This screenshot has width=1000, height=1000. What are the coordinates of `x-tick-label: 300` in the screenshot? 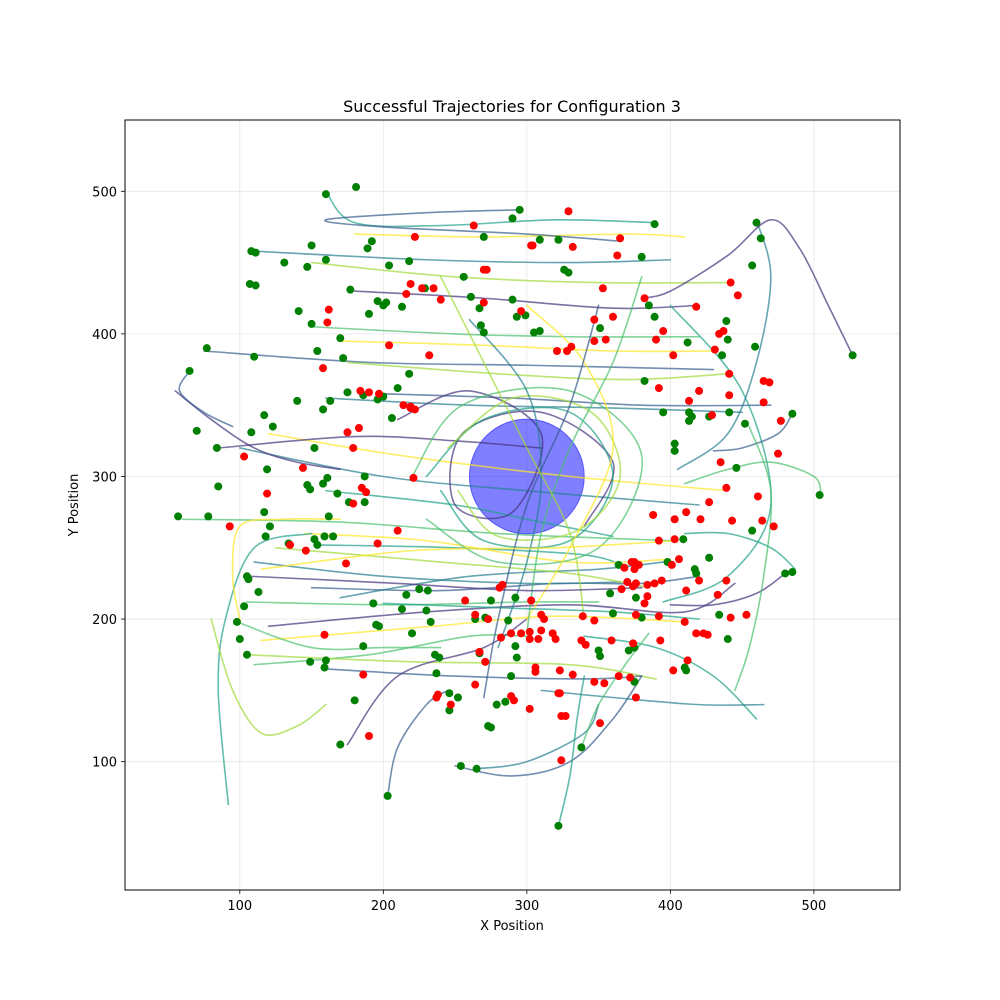 It's located at (526, 906).